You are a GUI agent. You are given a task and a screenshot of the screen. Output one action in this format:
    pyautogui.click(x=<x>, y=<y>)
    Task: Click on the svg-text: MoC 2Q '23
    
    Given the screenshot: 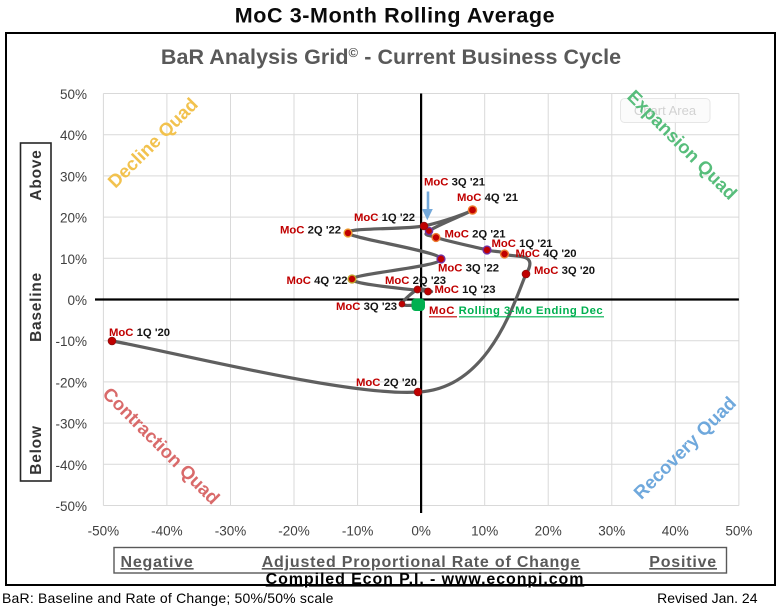 What is the action you would take?
    pyautogui.click(x=415, y=281)
    